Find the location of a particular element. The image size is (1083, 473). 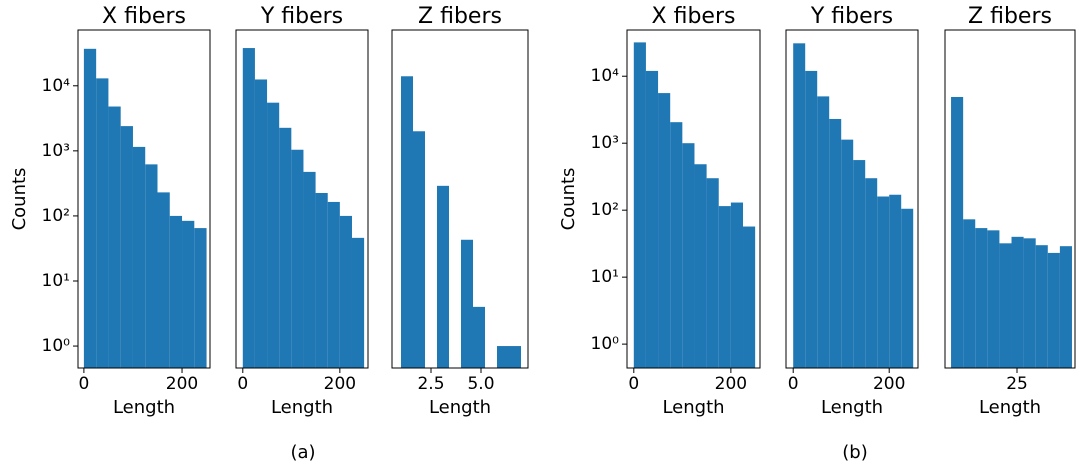

caption: (b) is located at coordinates (854, 452).